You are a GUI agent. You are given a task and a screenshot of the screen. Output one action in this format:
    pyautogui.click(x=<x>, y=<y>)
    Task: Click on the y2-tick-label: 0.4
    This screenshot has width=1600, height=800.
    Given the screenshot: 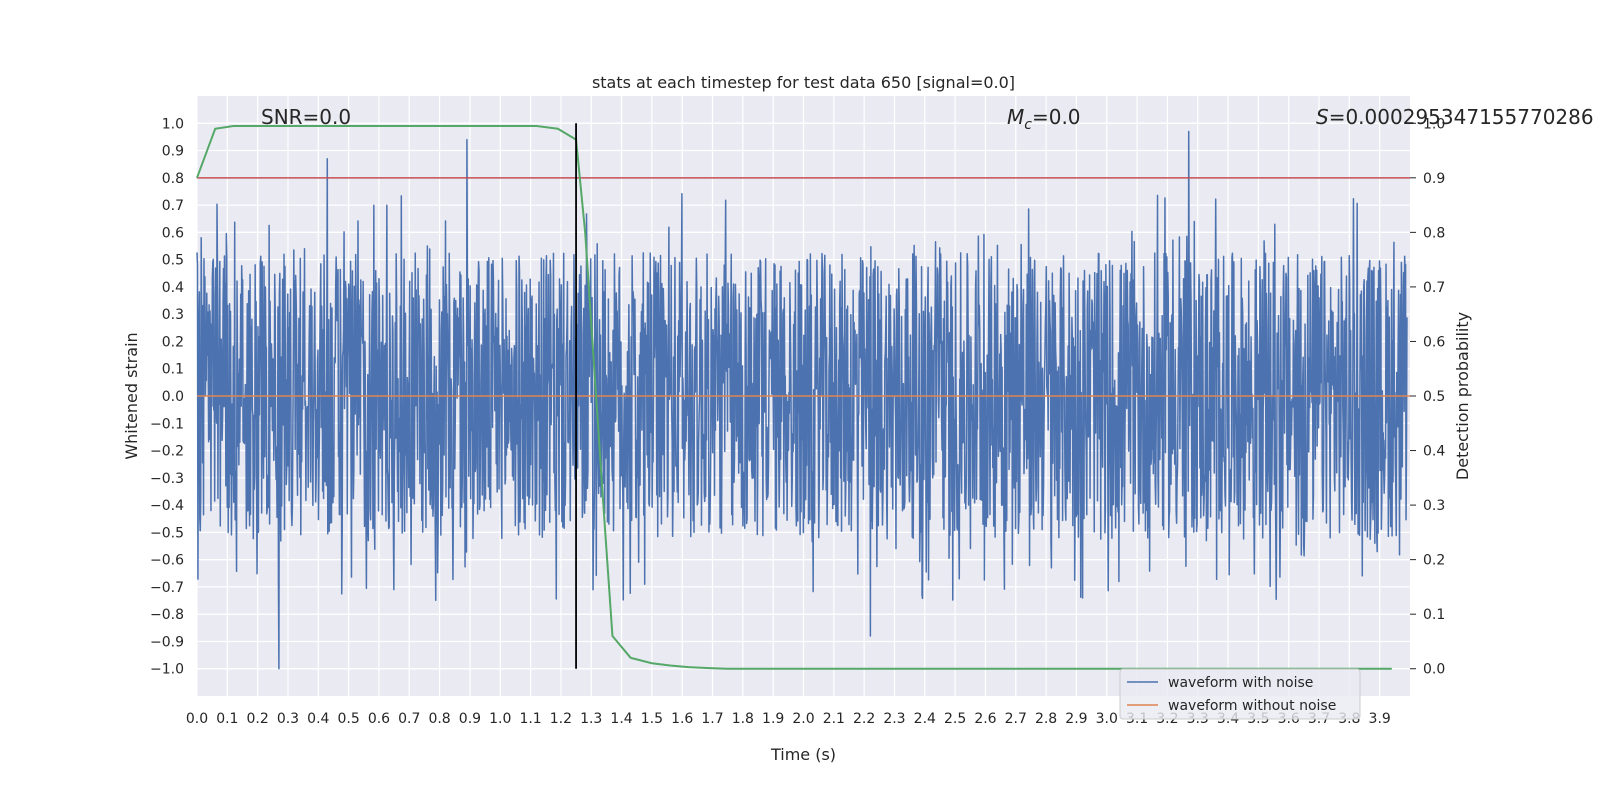 What is the action you would take?
    pyautogui.click(x=1434, y=452)
    